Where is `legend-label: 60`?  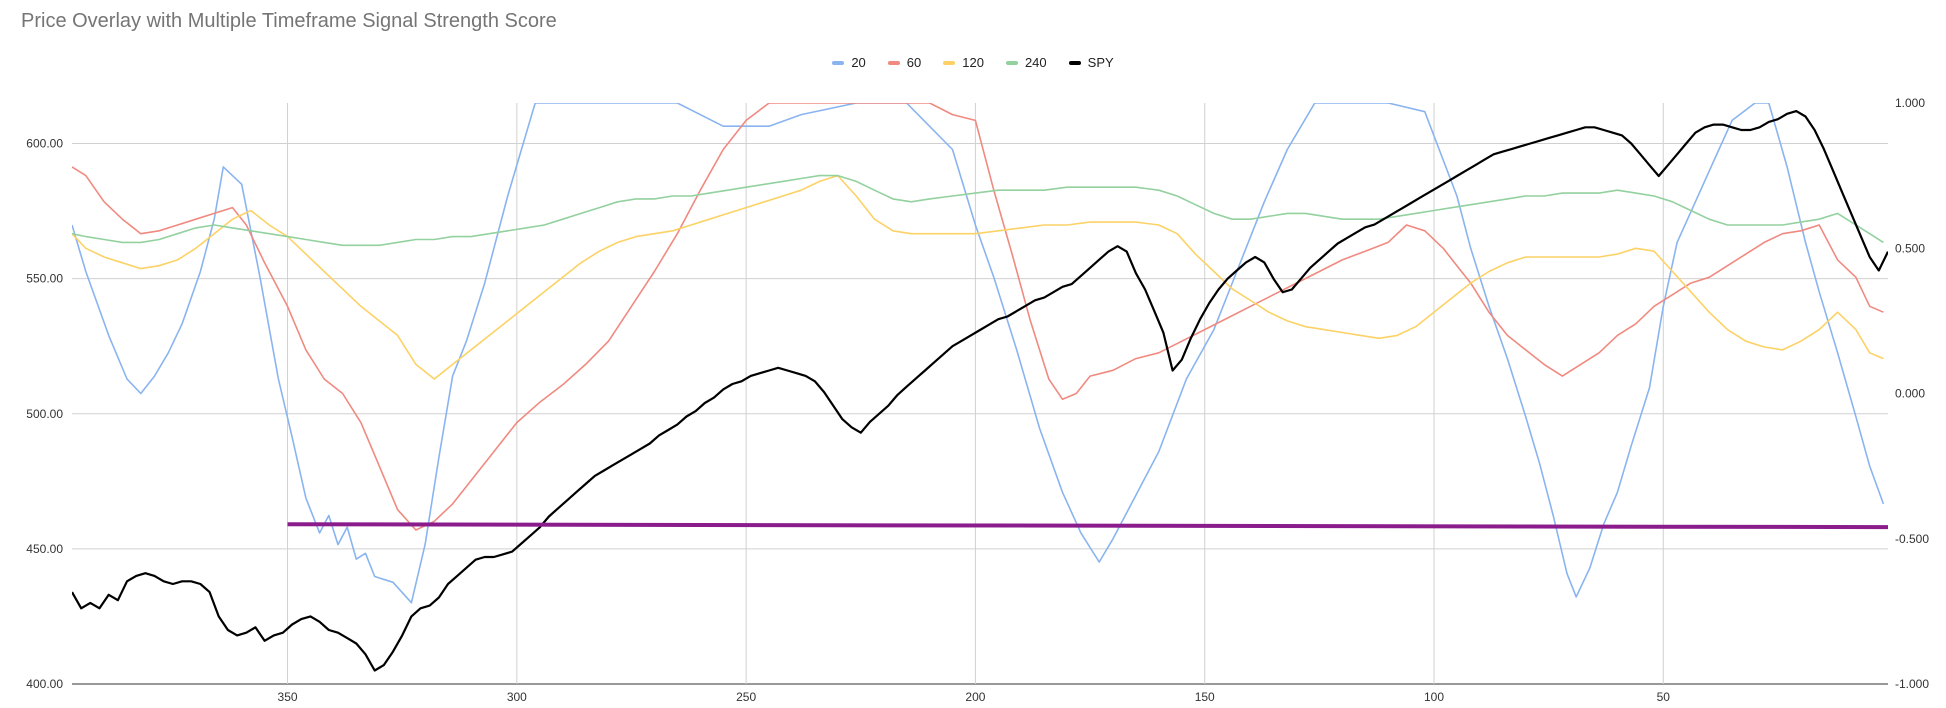
legend-label: 60 is located at coordinates (914, 62).